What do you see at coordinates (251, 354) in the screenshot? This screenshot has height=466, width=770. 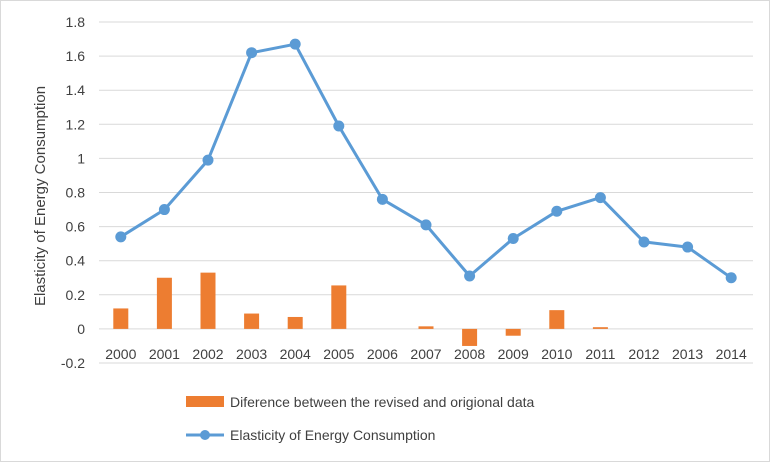 I see `x-tick-label: 2003` at bounding box center [251, 354].